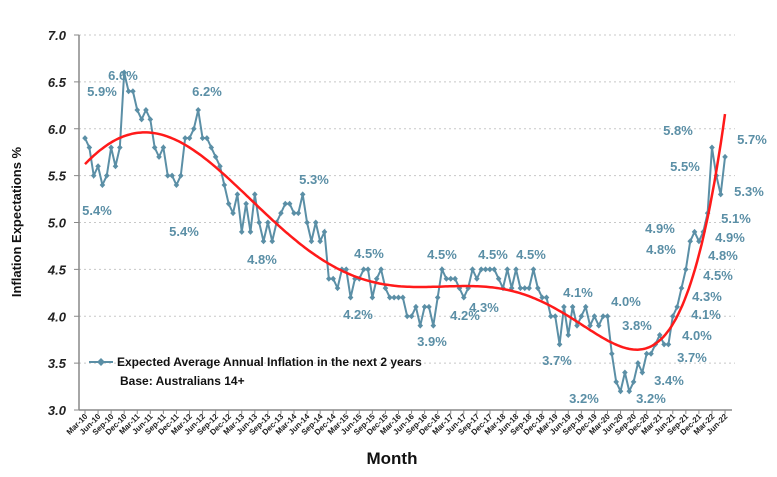 This screenshot has height=477, width=777. I want to click on data-label-Mar-10: 5.9%, so click(102, 91).